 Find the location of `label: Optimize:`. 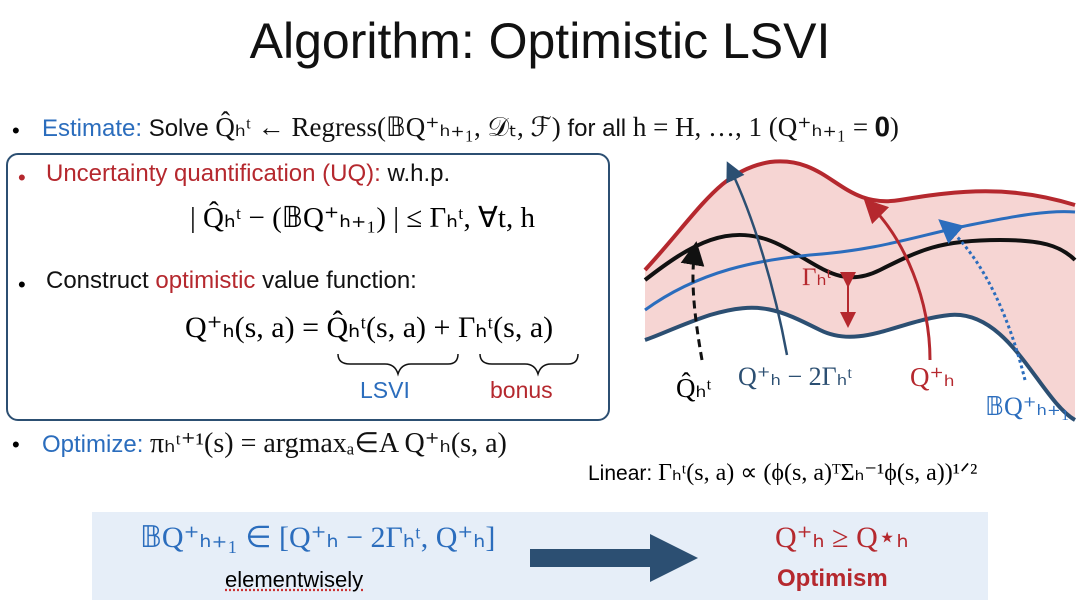

label: Optimize: is located at coordinates (93, 444).